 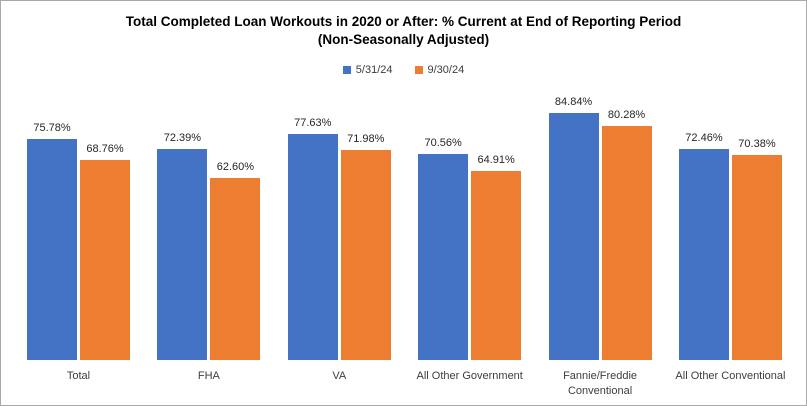 I want to click on bar-pair: 70.56% 64.91%, so click(x=470, y=218).